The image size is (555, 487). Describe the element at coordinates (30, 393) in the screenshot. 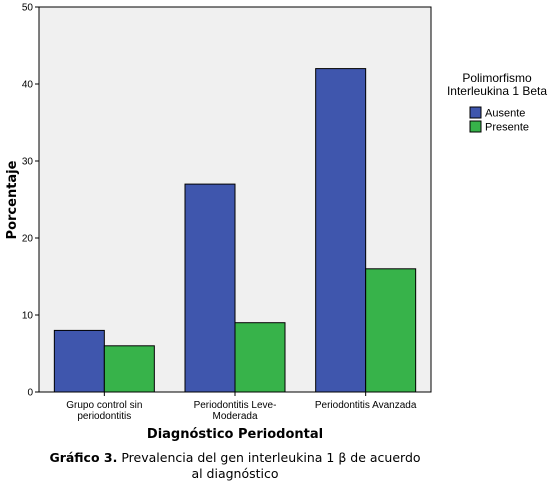

I see `y-tick-label: 0` at that location.